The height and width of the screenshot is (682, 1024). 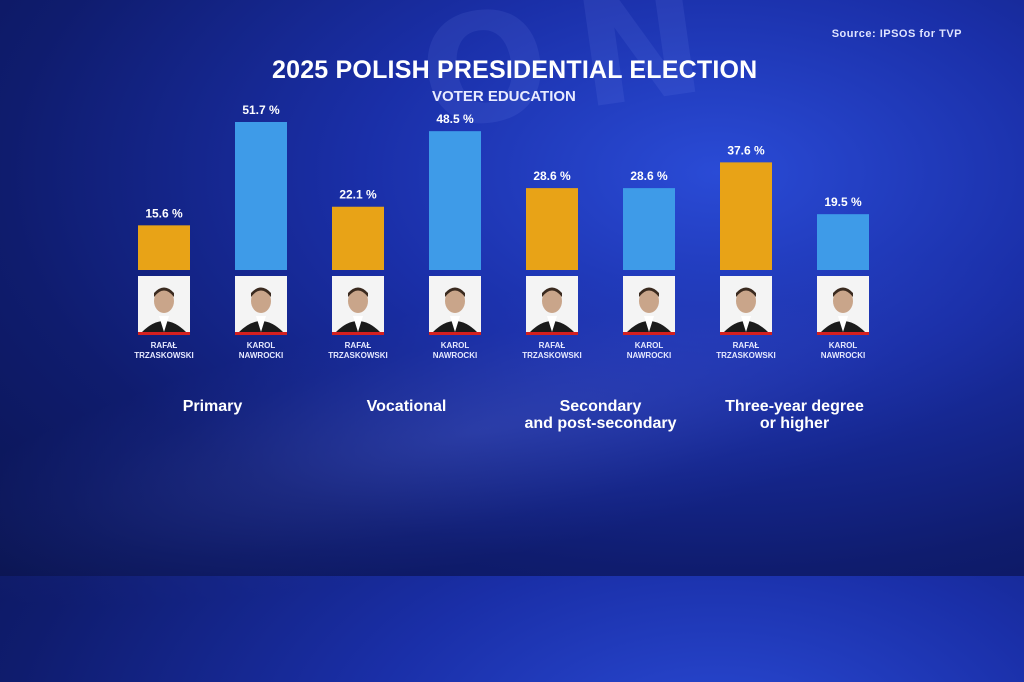 What do you see at coordinates (794, 423) in the screenshot?
I see `category-label-line: or higher` at bounding box center [794, 423].